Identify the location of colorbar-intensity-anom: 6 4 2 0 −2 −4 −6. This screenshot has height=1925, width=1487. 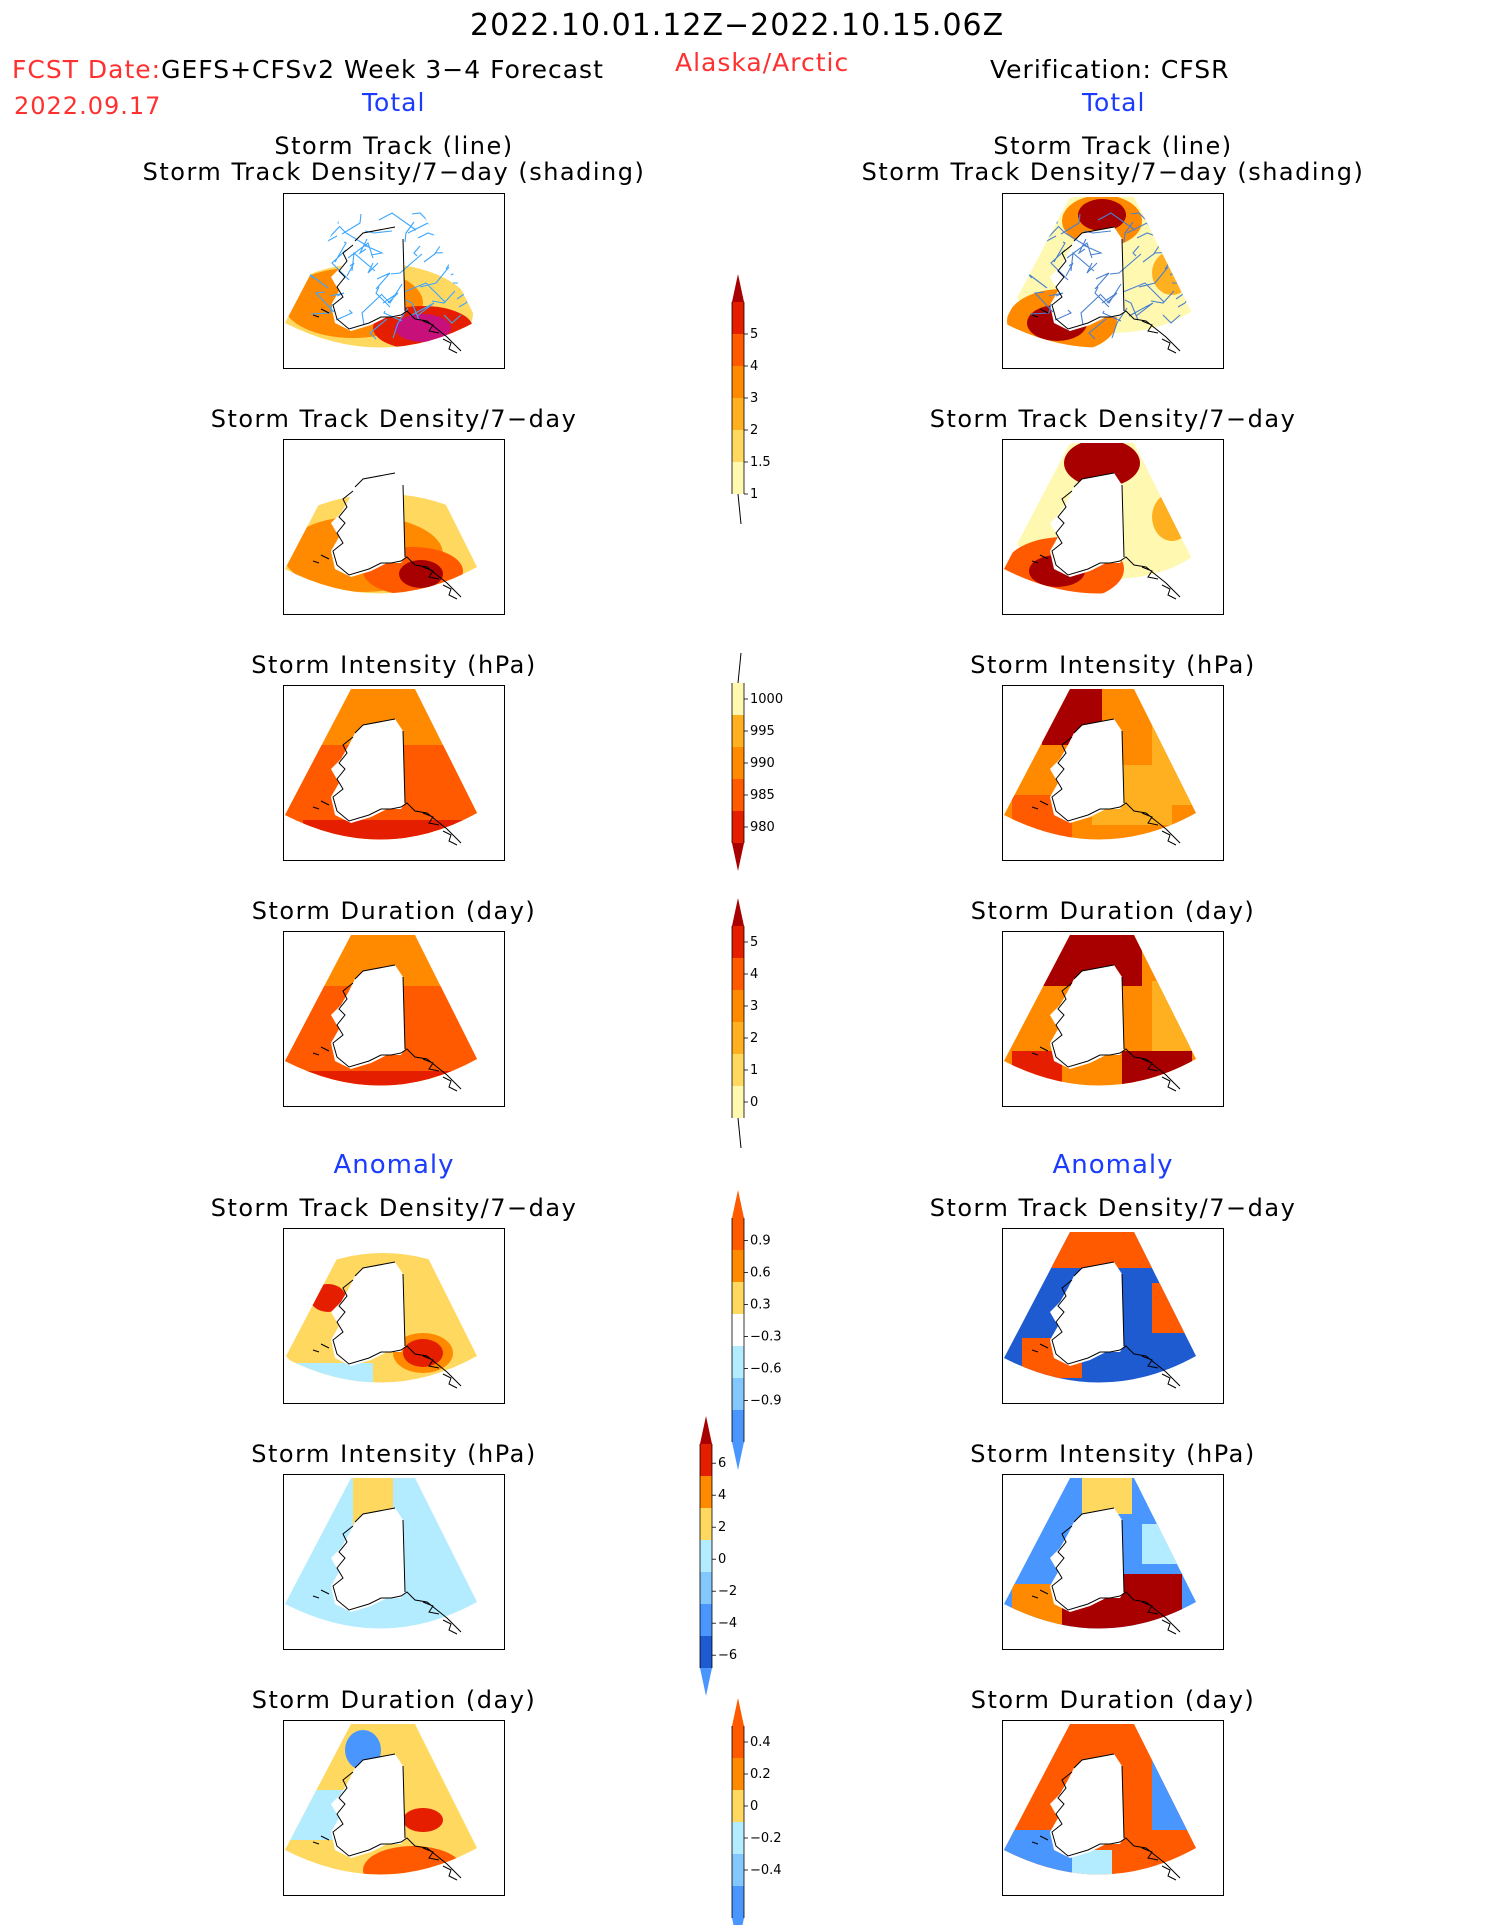
(718, 1556).